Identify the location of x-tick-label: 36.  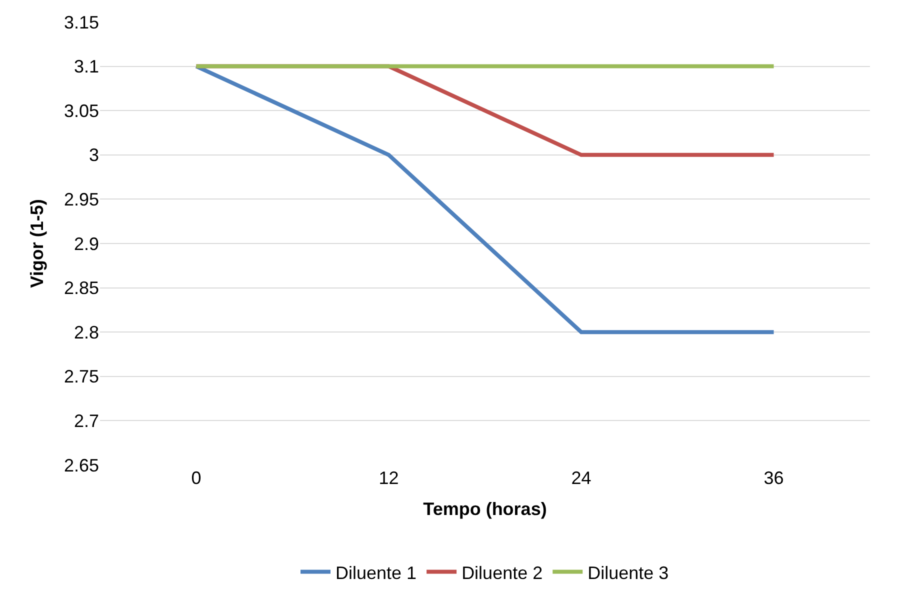
(774, 478).